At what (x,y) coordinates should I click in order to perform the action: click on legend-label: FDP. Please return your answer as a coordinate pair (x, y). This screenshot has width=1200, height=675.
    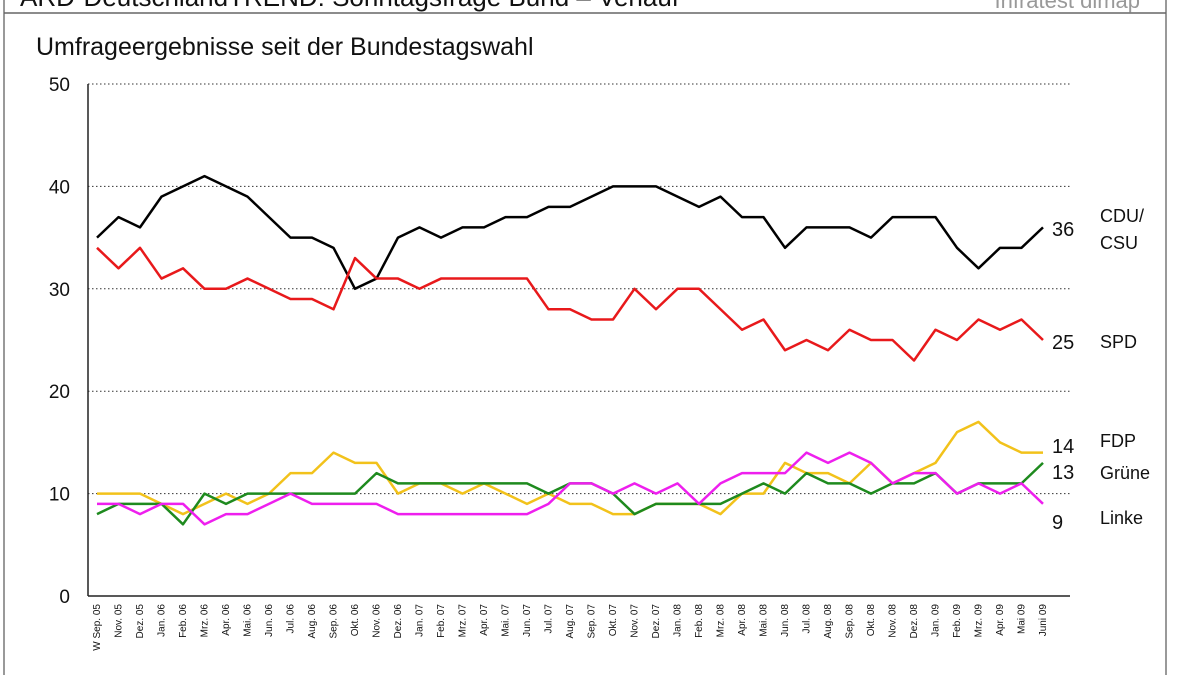
    Looking at the image, I should click on (1118, 441).